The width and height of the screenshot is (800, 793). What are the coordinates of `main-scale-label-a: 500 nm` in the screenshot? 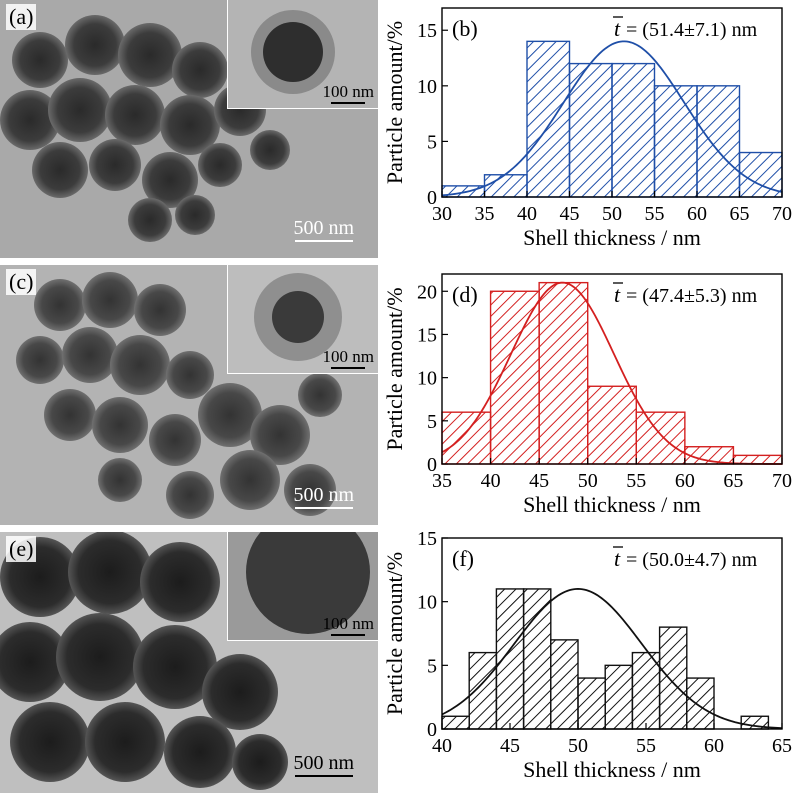 It's located at (323, 228).